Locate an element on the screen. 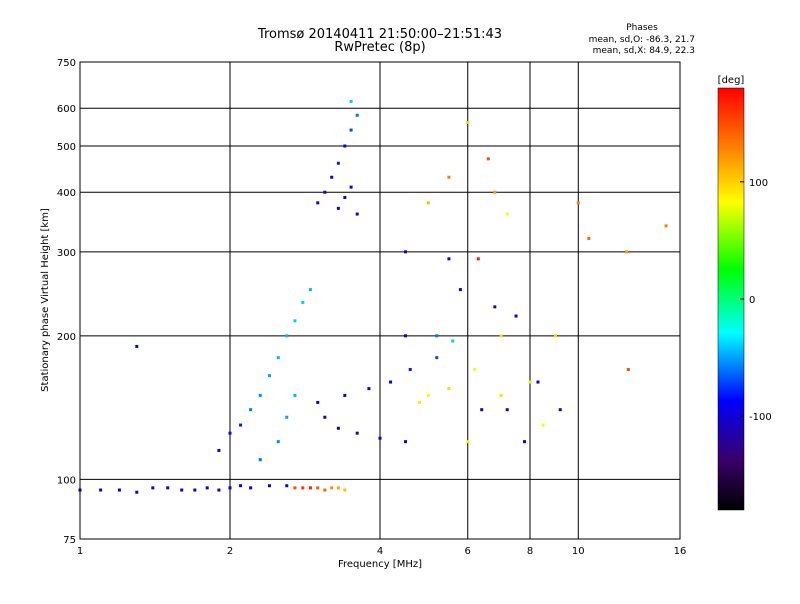 This screenshot has width=800, height=604. stats-x-mode: mean, sd,X: 84.9, 22.3 is located at coordinates (644, 51).